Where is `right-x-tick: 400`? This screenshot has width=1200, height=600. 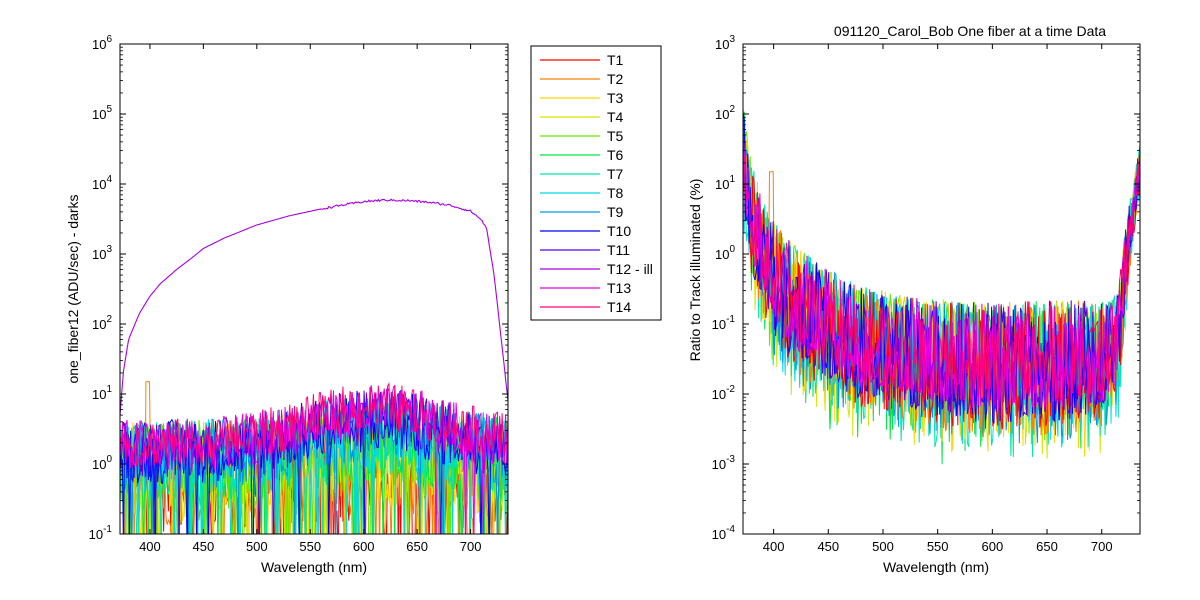 right-x-tick: 400 is located at coordinates (774, 299).